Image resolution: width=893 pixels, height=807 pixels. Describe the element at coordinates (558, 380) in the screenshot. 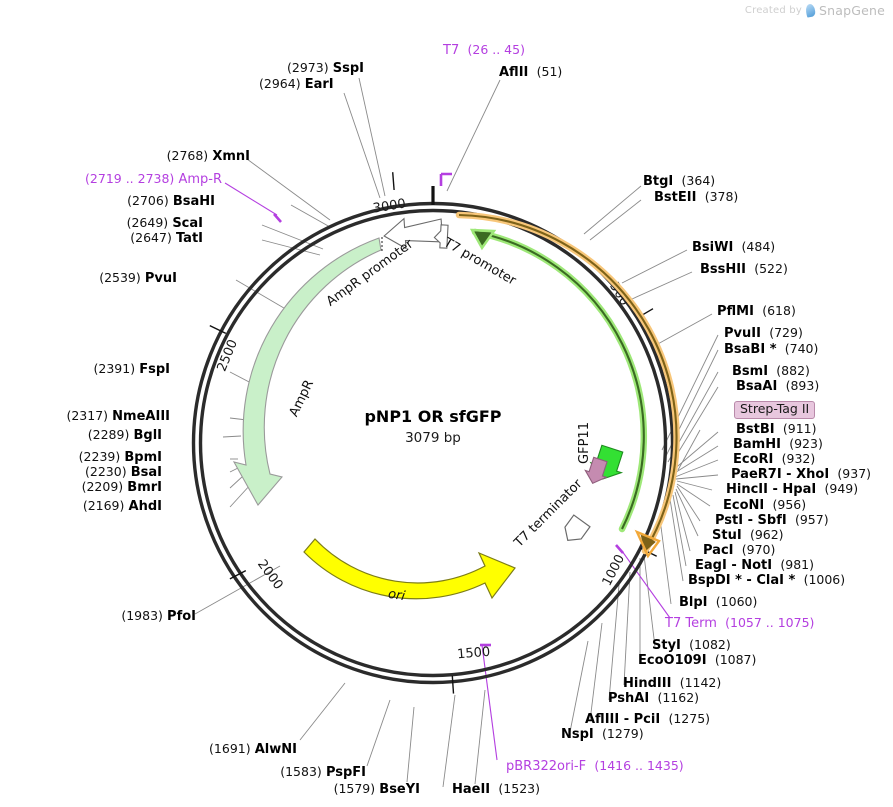

I see `primer-arc-green` at that location.